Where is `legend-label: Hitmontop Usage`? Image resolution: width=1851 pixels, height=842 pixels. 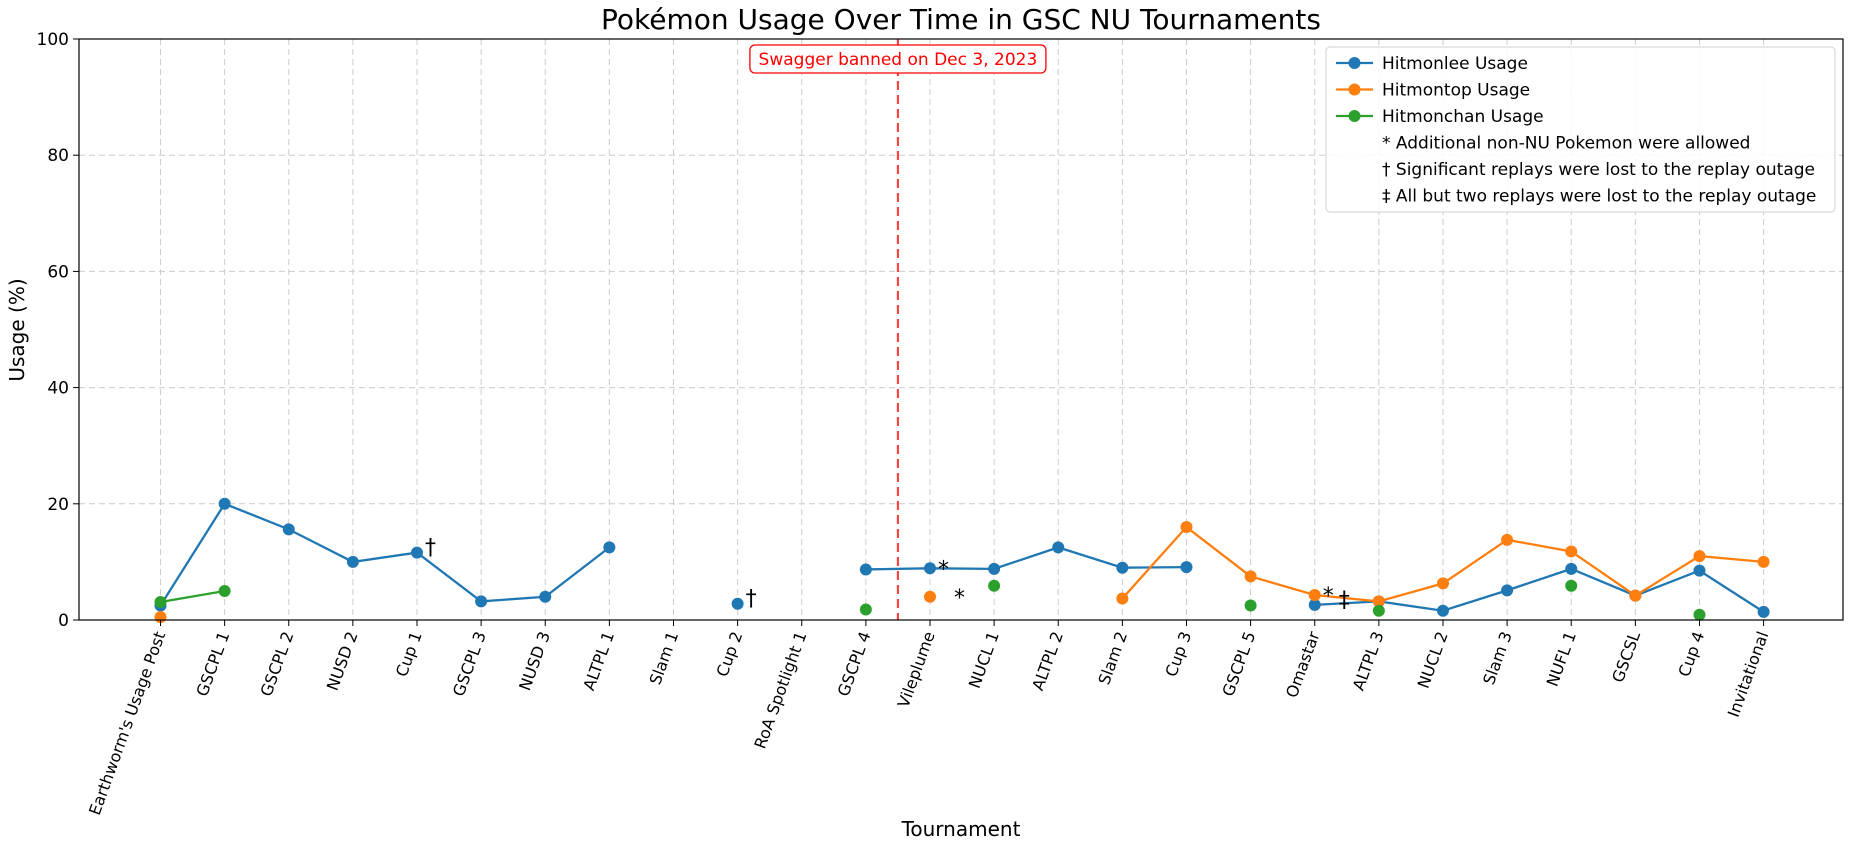 legend-label: Hitmontop Usage is located at coordinates (1456, 91).